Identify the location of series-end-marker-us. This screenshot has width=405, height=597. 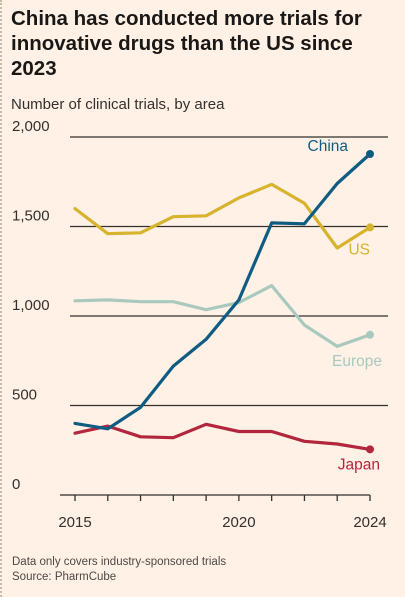
(370, 227).